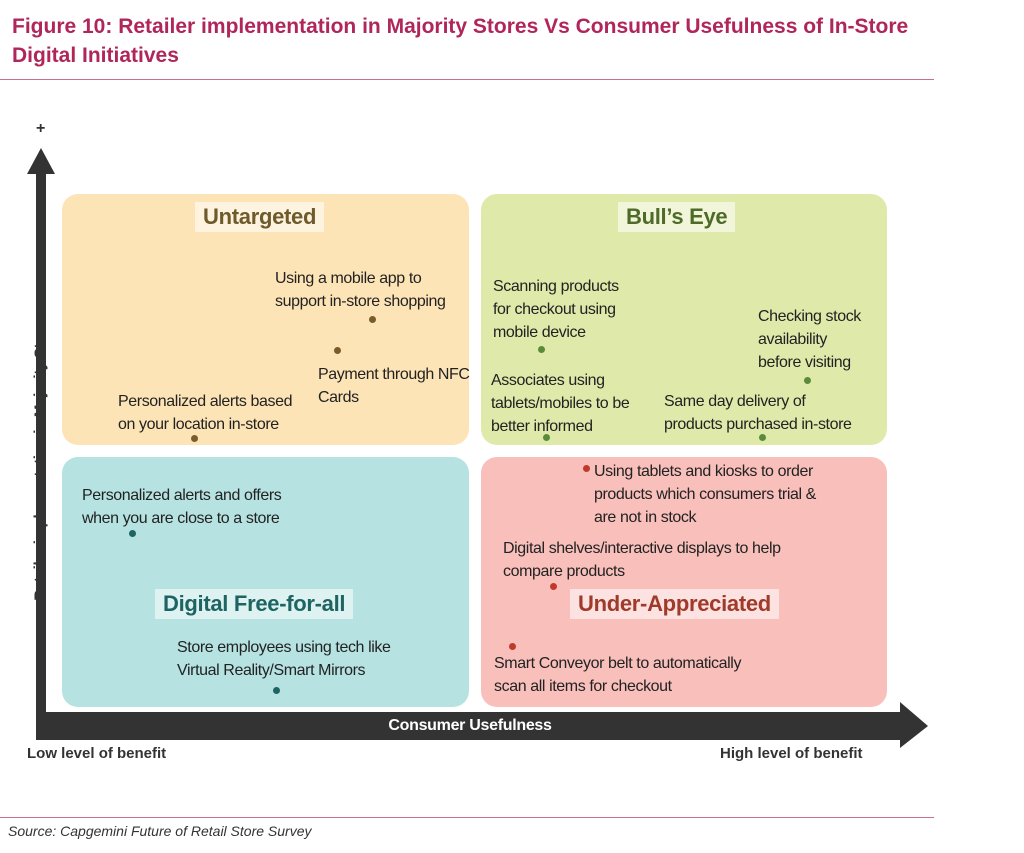 The height and width of the screenshot is (853, 1024). Describe the element at coordinates (546, 437) in the screenshot. I see `item-marker-associates-tablets` at that location.